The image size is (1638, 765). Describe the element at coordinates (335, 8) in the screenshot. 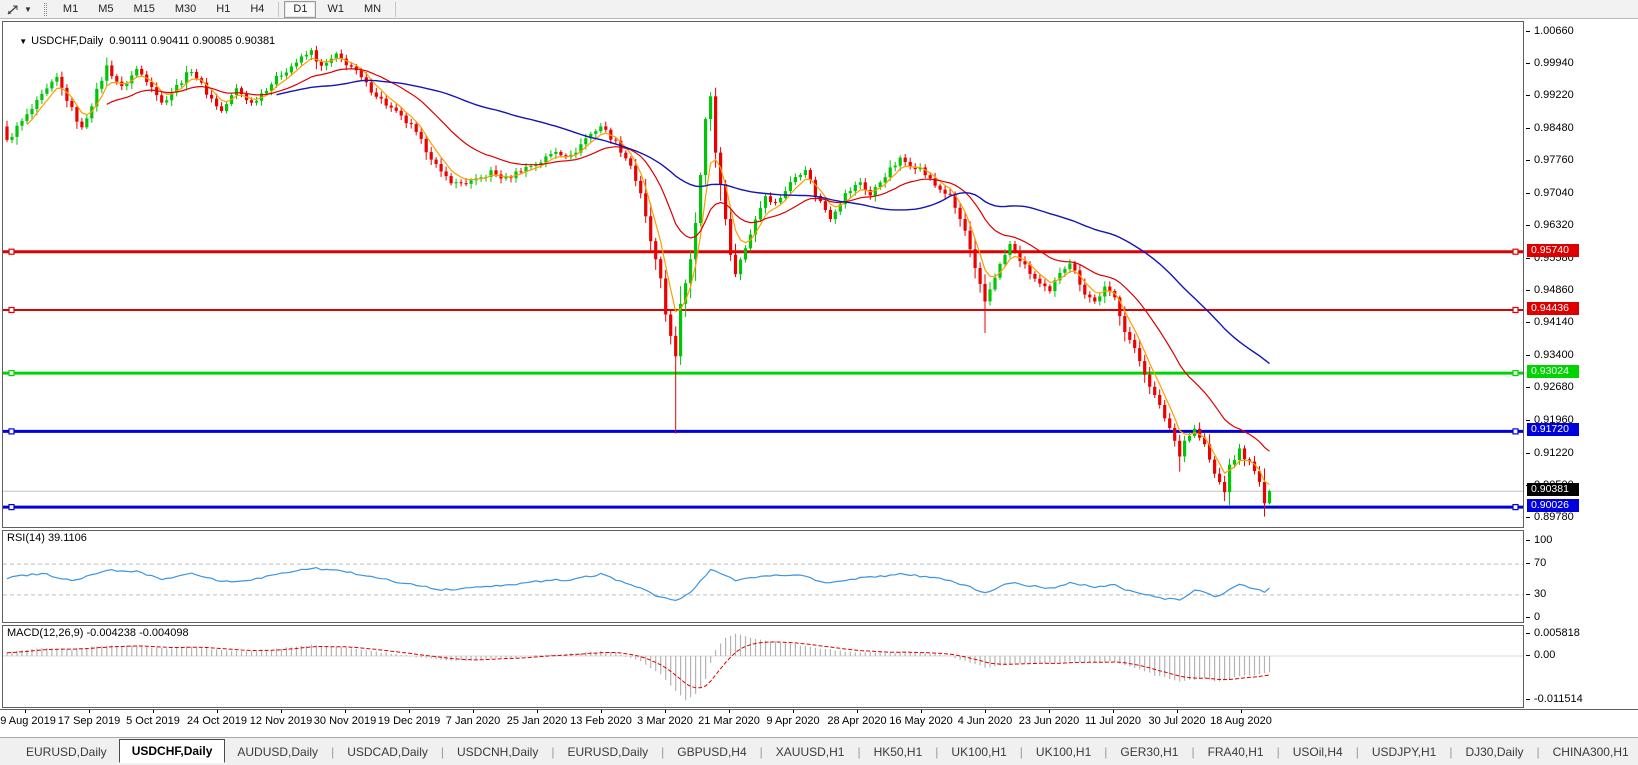

I see `timeframe-button-W1: W1` at that location.